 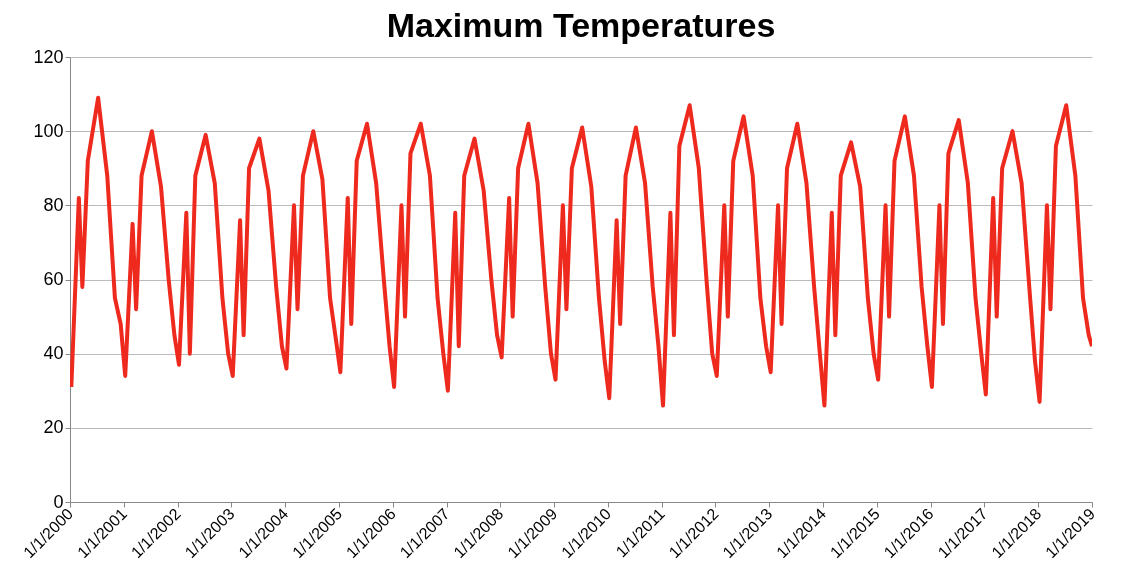 I want to click on y-tick-label: 20, so click(x=53, y=427).